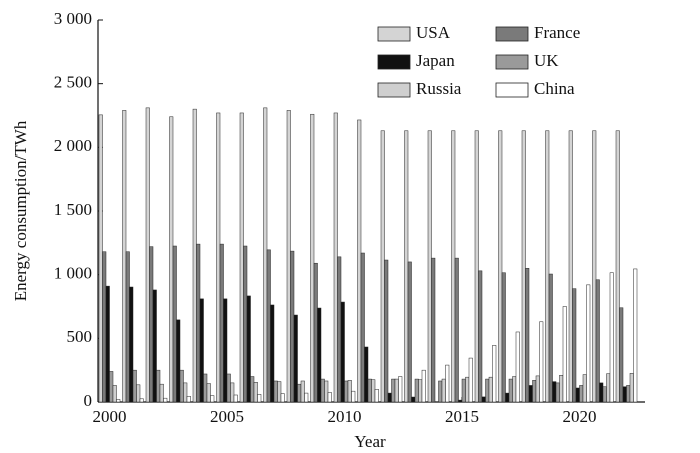 The width and height of the screenshot is (700, 453). I want to click on x-tick-label: 2000, so click(110, 416).